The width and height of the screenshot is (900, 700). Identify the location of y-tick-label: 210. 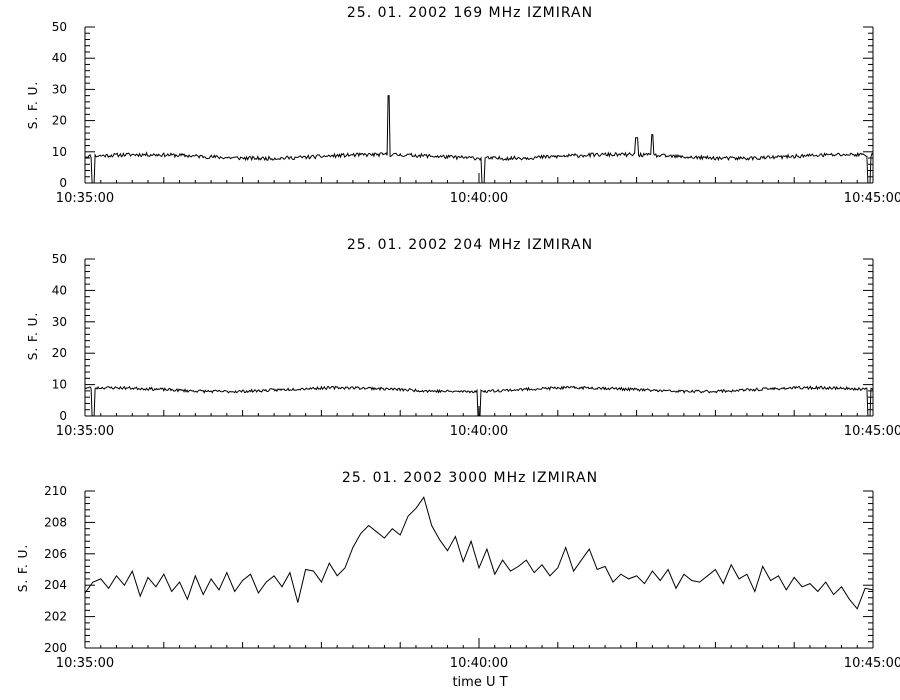
(55, 491).